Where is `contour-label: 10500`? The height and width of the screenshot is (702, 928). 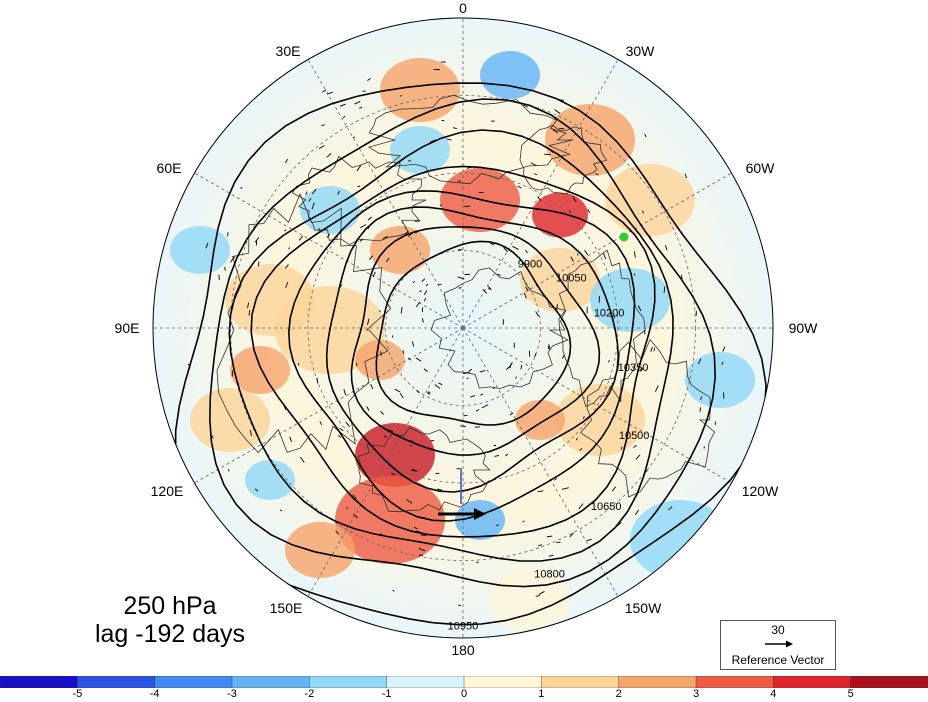 contour-label: 10500 is located at coordinates (634, 436).